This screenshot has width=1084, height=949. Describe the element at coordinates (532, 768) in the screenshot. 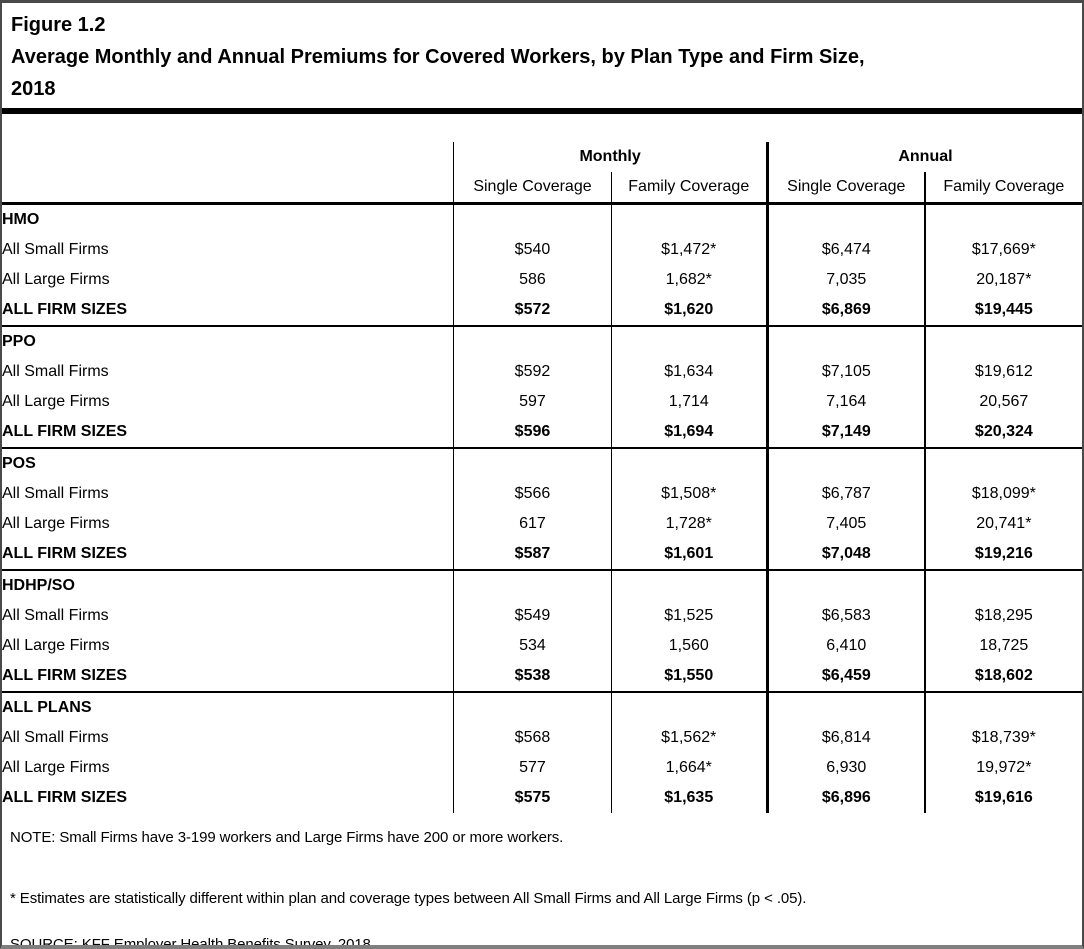

I see `cell-value: 577` at that location.